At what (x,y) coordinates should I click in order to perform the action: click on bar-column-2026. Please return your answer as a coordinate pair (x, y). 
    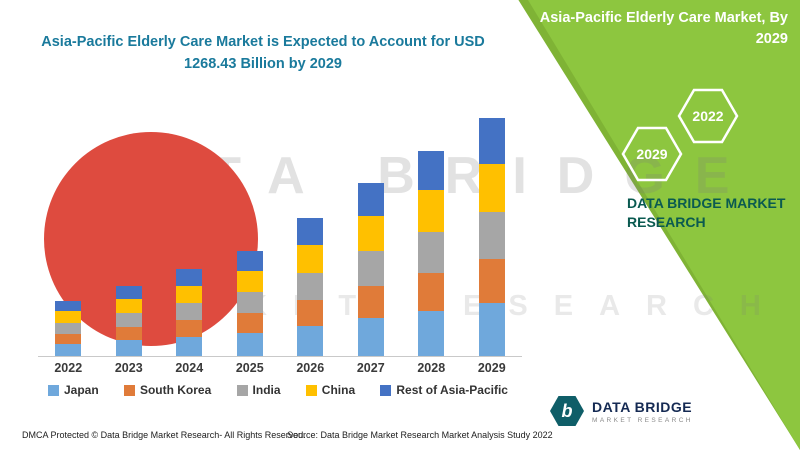
    Looking at the image, I should click on (310, 287).